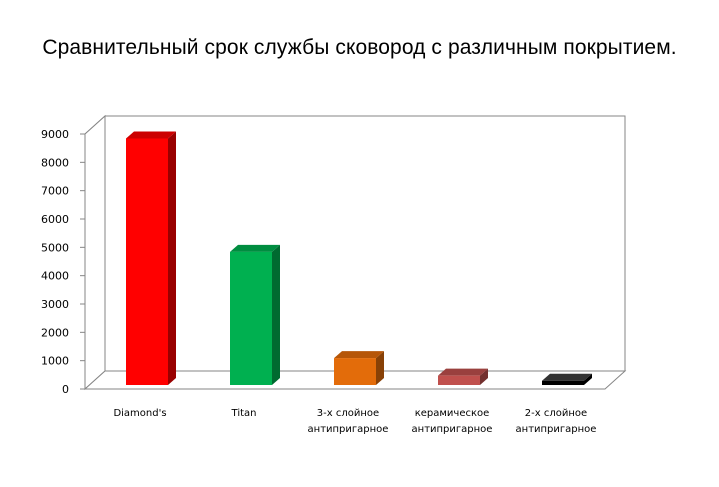 This screenshot has height=487, width=719. Describe the element at coordinates (55, 361) in the screenshot. I see `y-tick-label: 1000` at that location.